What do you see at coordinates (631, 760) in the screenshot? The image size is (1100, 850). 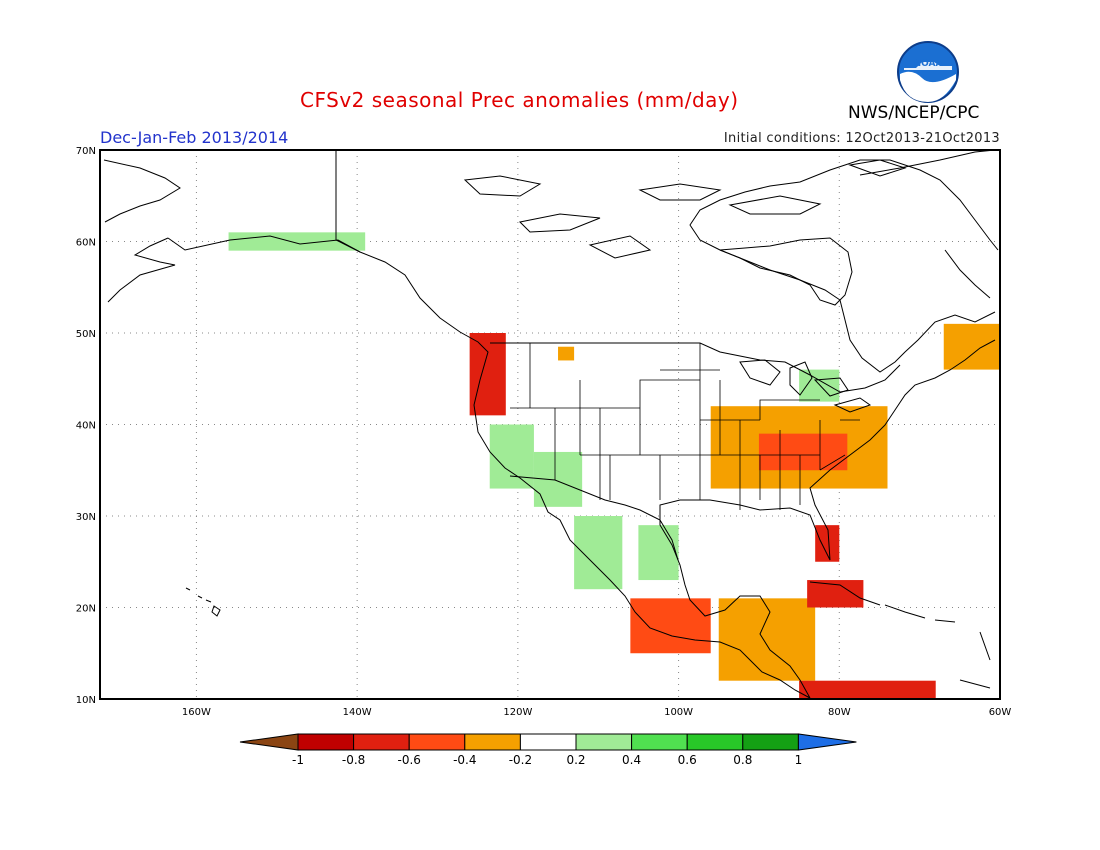 I see `colorbar-label: 0.4` at bounding box center [631, 760].